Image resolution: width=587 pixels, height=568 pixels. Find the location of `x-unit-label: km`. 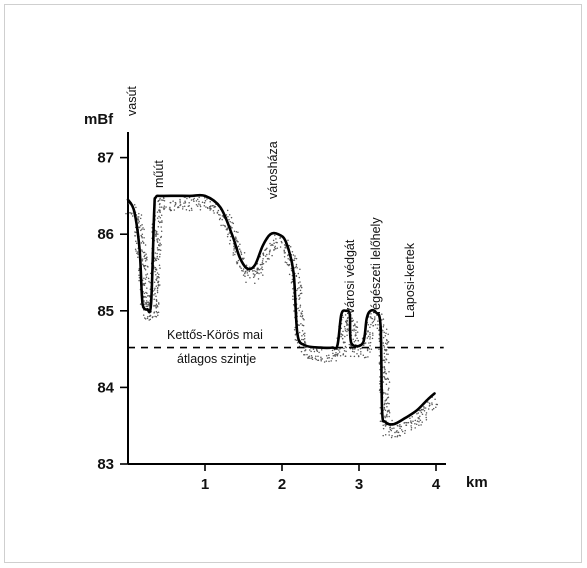

x-unit-label: km is located at coordinates (477, 482).